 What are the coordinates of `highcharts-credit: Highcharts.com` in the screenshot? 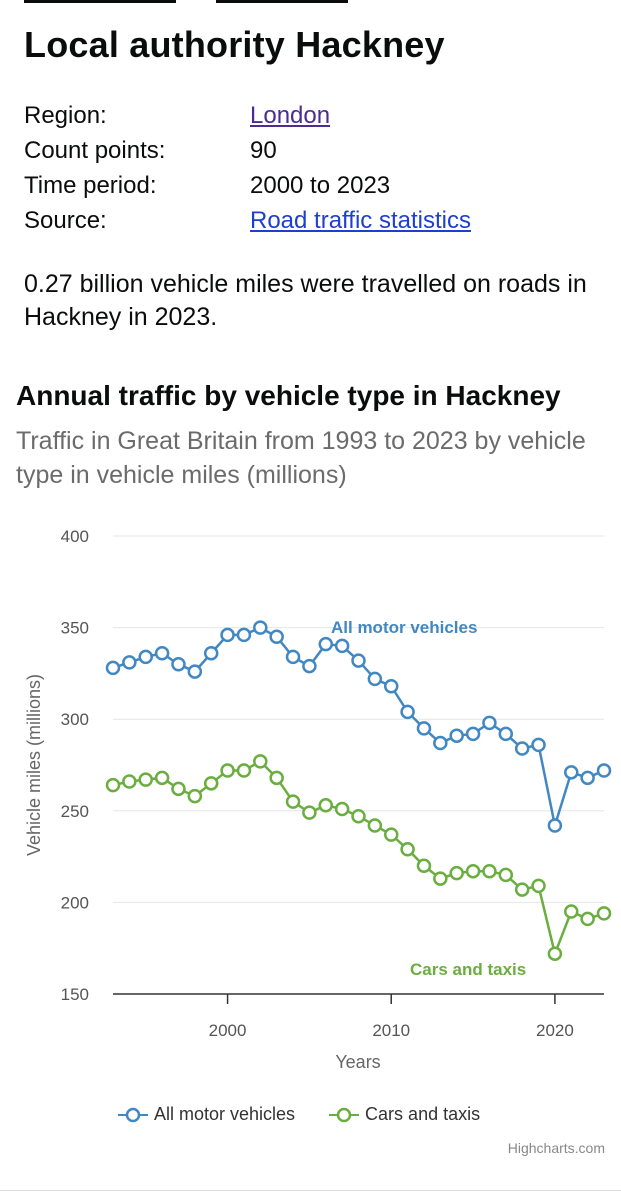 It's located at (556, 1148).